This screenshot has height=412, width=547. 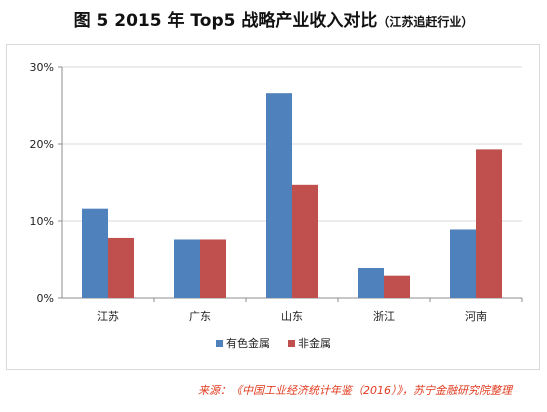 I want to click on chart-title-main: 图 5 2015 年 Top5 战略产业收入对比, so click(x=225, y=21).